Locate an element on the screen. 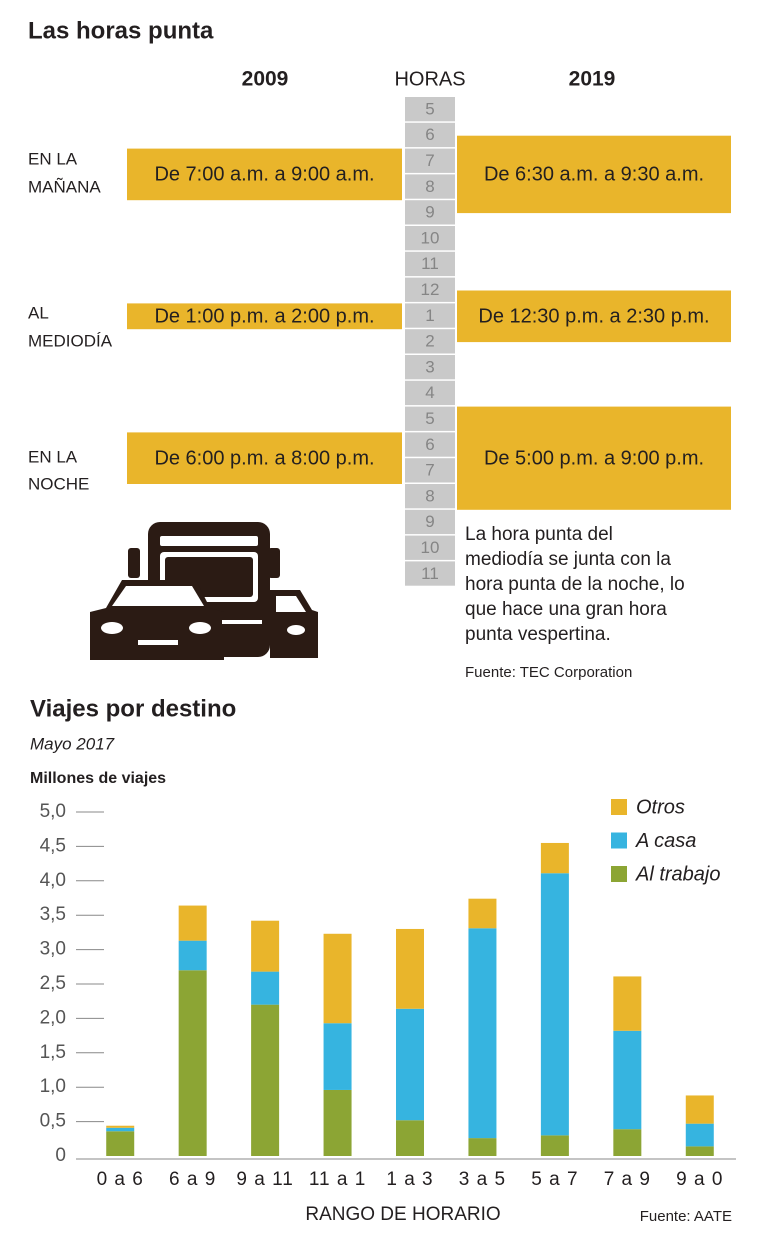 This screenshot has width=772, height=1250. y-tick-label: 2,5 is located at coordinates (53, 983).